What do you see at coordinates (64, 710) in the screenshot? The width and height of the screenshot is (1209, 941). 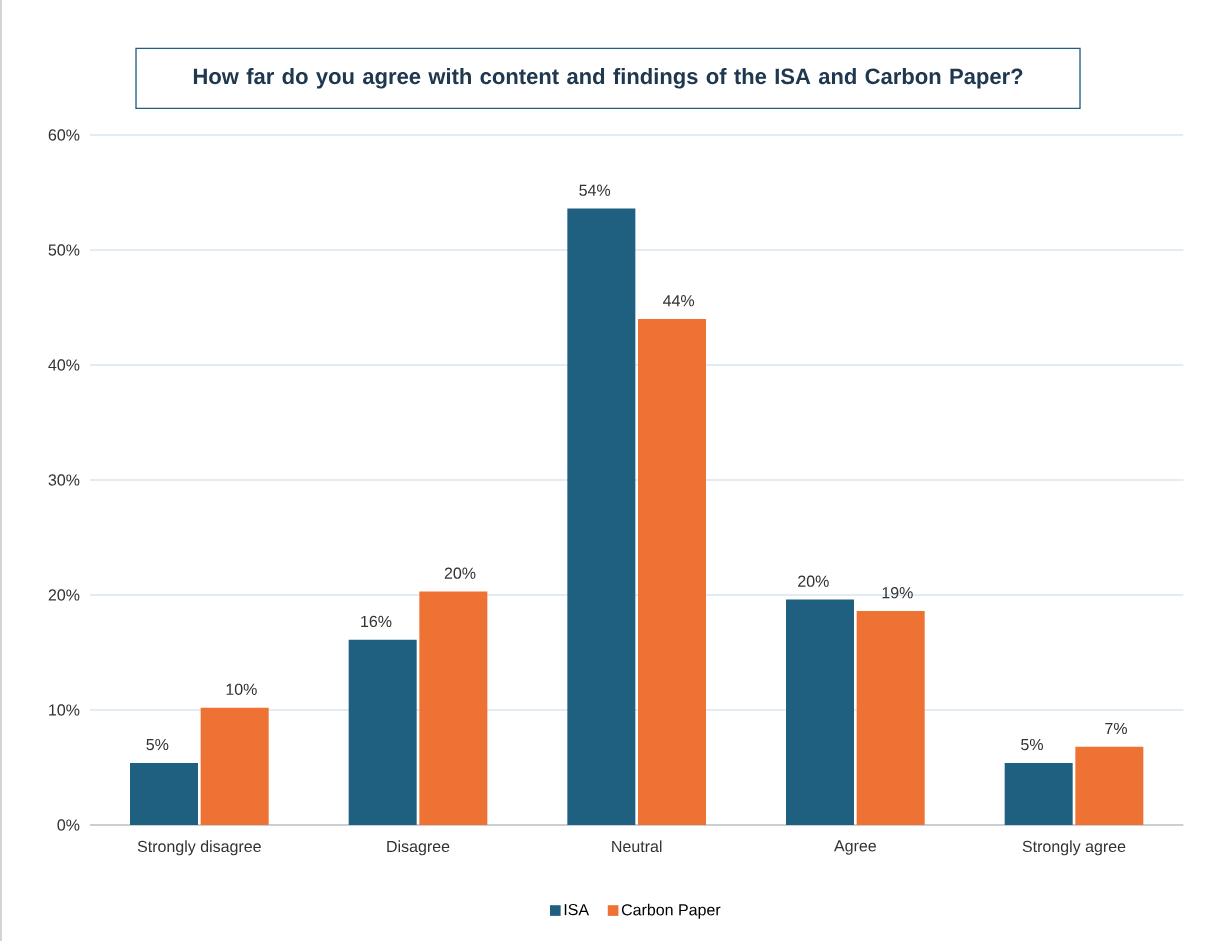 I see `y-tick-label: 10%` at bounding box center [64, 710].